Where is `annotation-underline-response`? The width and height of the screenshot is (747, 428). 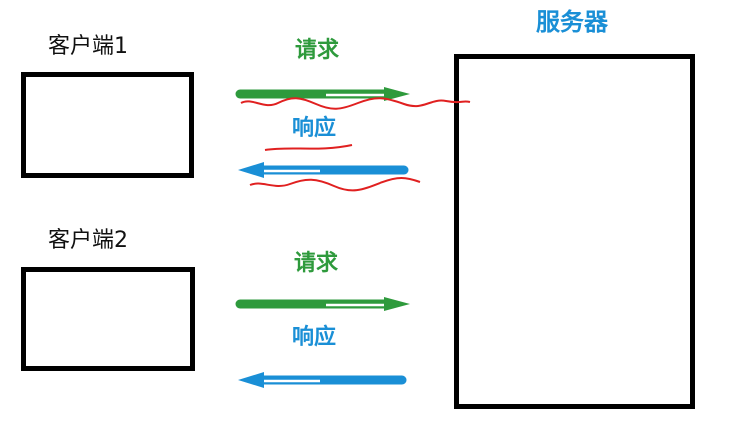 annotation-underline-response is located at coordinates (308, 147).